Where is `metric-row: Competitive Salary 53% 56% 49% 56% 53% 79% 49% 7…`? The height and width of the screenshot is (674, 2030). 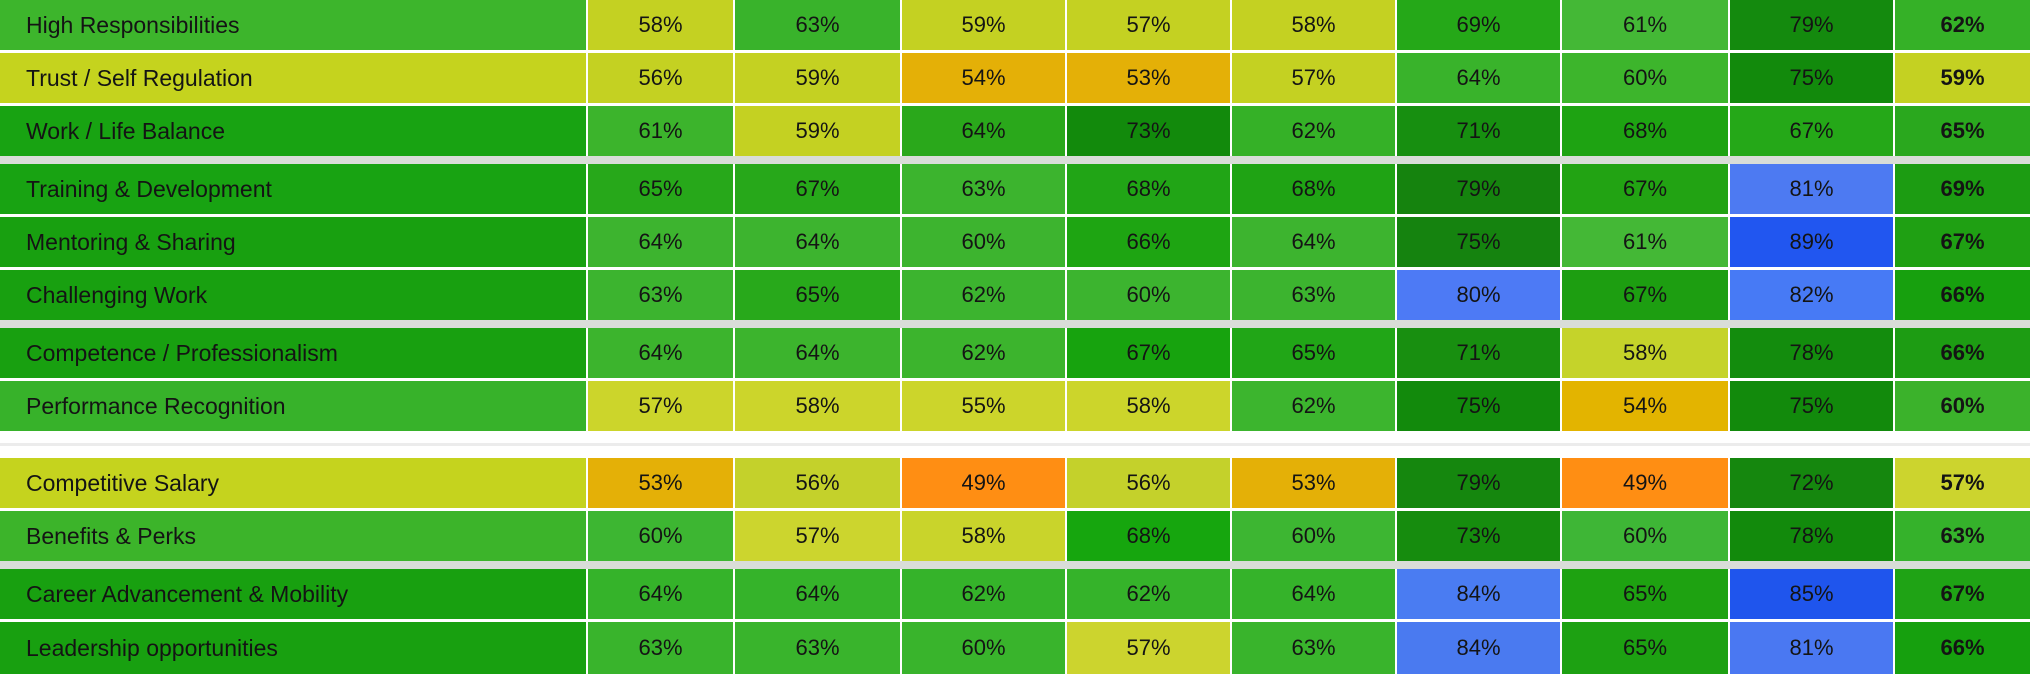 metric-row: Competitive Salary 53% 56% 49% 56% 53% 79% 49% 7… is located at coordinates (1015, 483).